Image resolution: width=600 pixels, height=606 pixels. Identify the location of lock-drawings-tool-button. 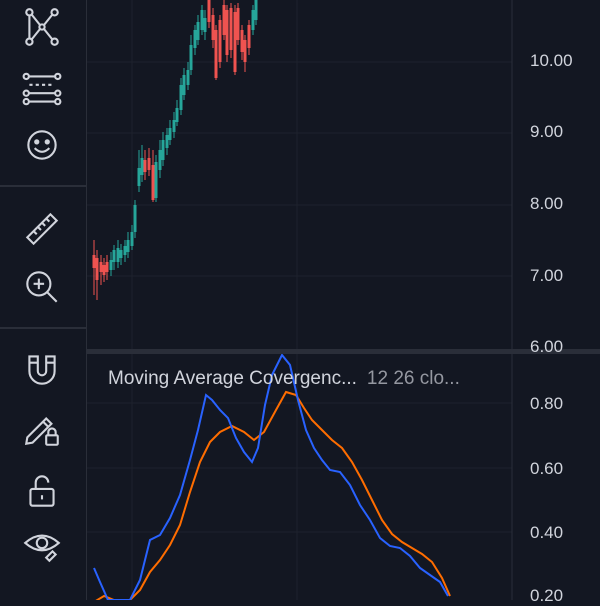
(42, 429).